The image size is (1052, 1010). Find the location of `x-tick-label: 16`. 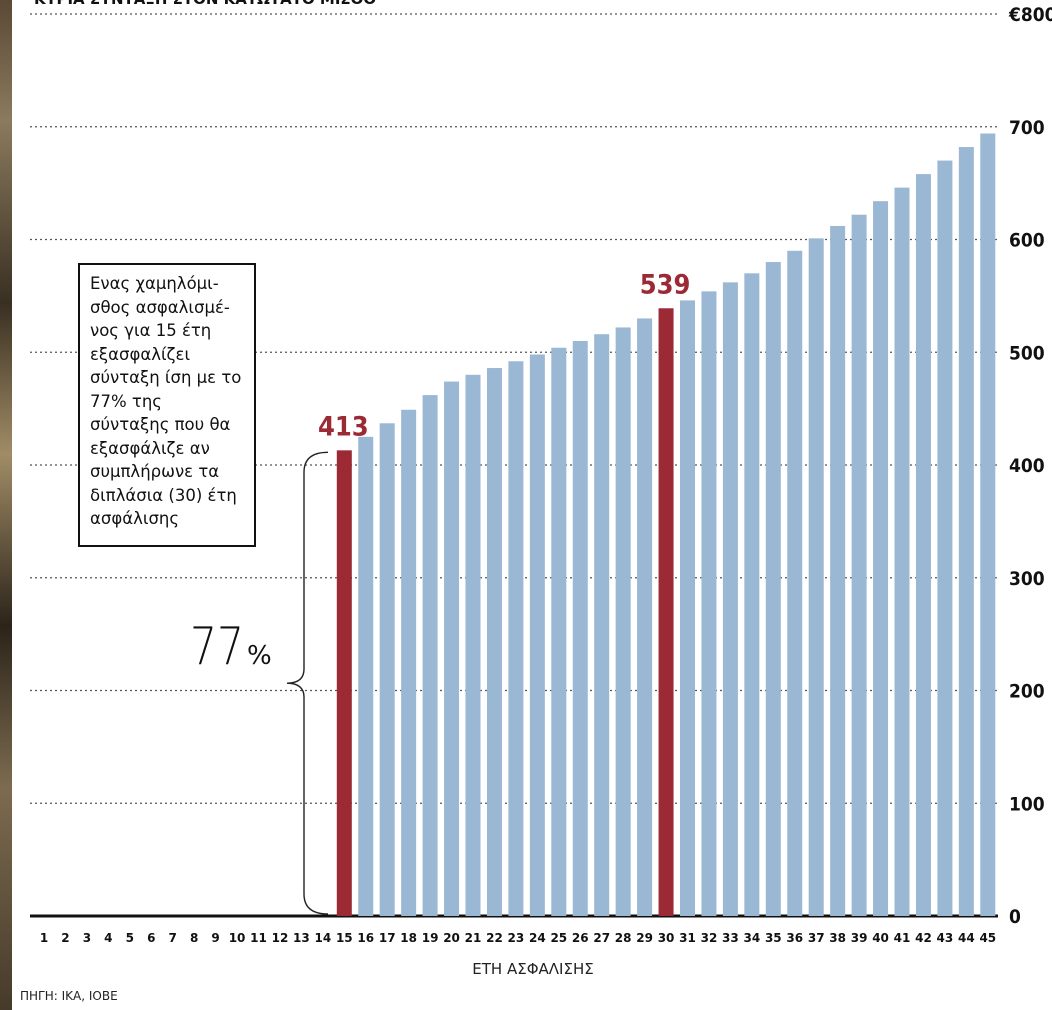

x-tick-label: 16 is located at coordinates (365, 938).